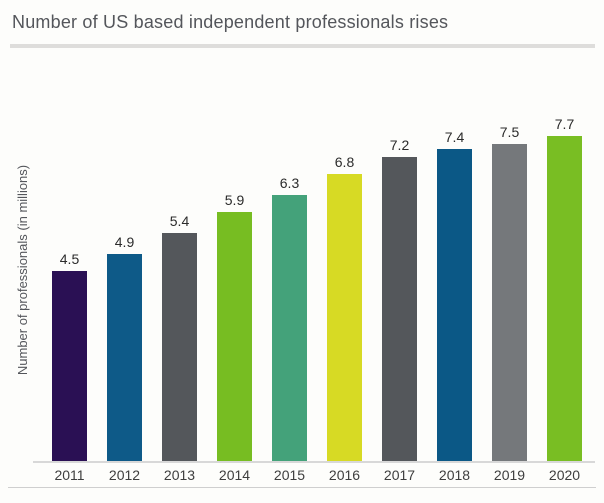 This screenshot has height=503, width=604. What do you see at coordinates (124, 475) in the screenshot?
I see `x-tick-label: 2012` at bounding box center [124, 475].